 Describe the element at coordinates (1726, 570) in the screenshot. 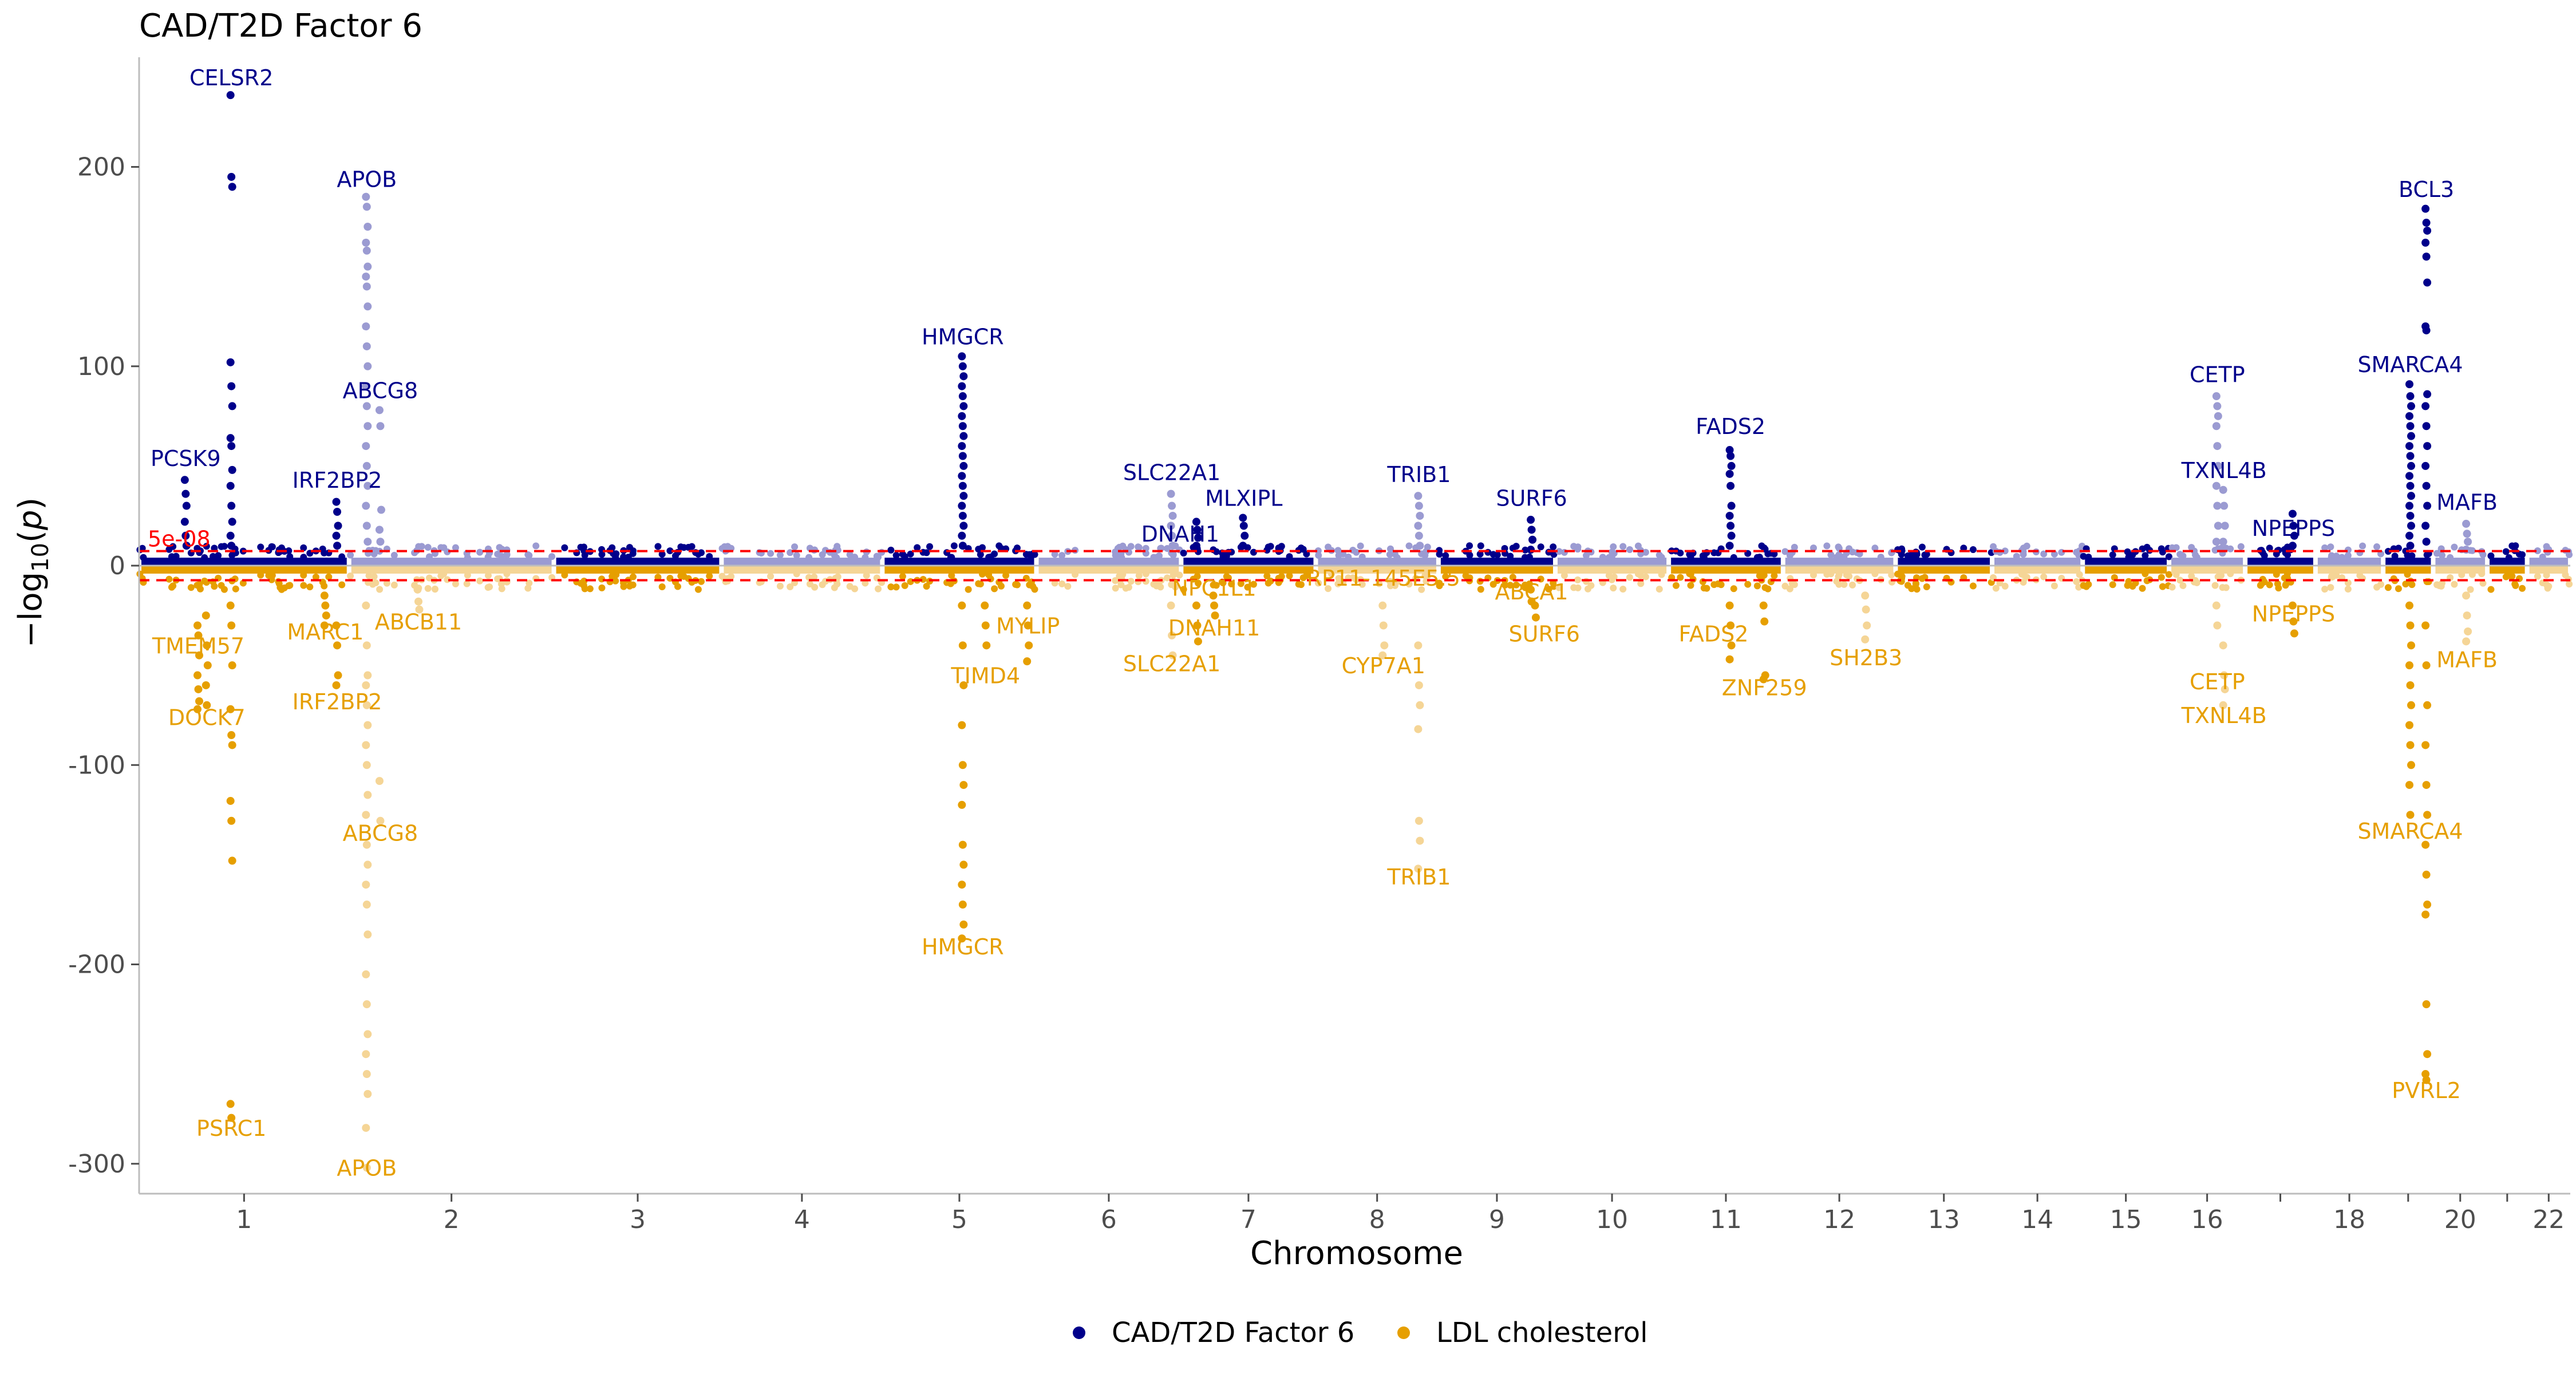

I see `band-down-chr11` at that location.